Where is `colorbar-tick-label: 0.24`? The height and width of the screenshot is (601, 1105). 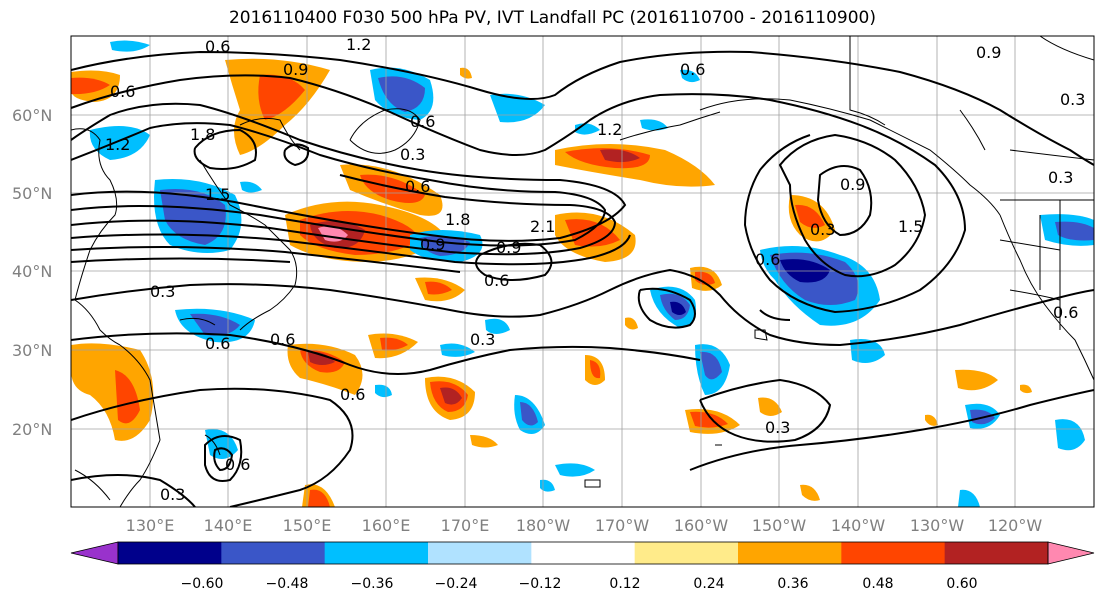
colorbar-tick-label: 0.24 is located at coordinates (708, 584).